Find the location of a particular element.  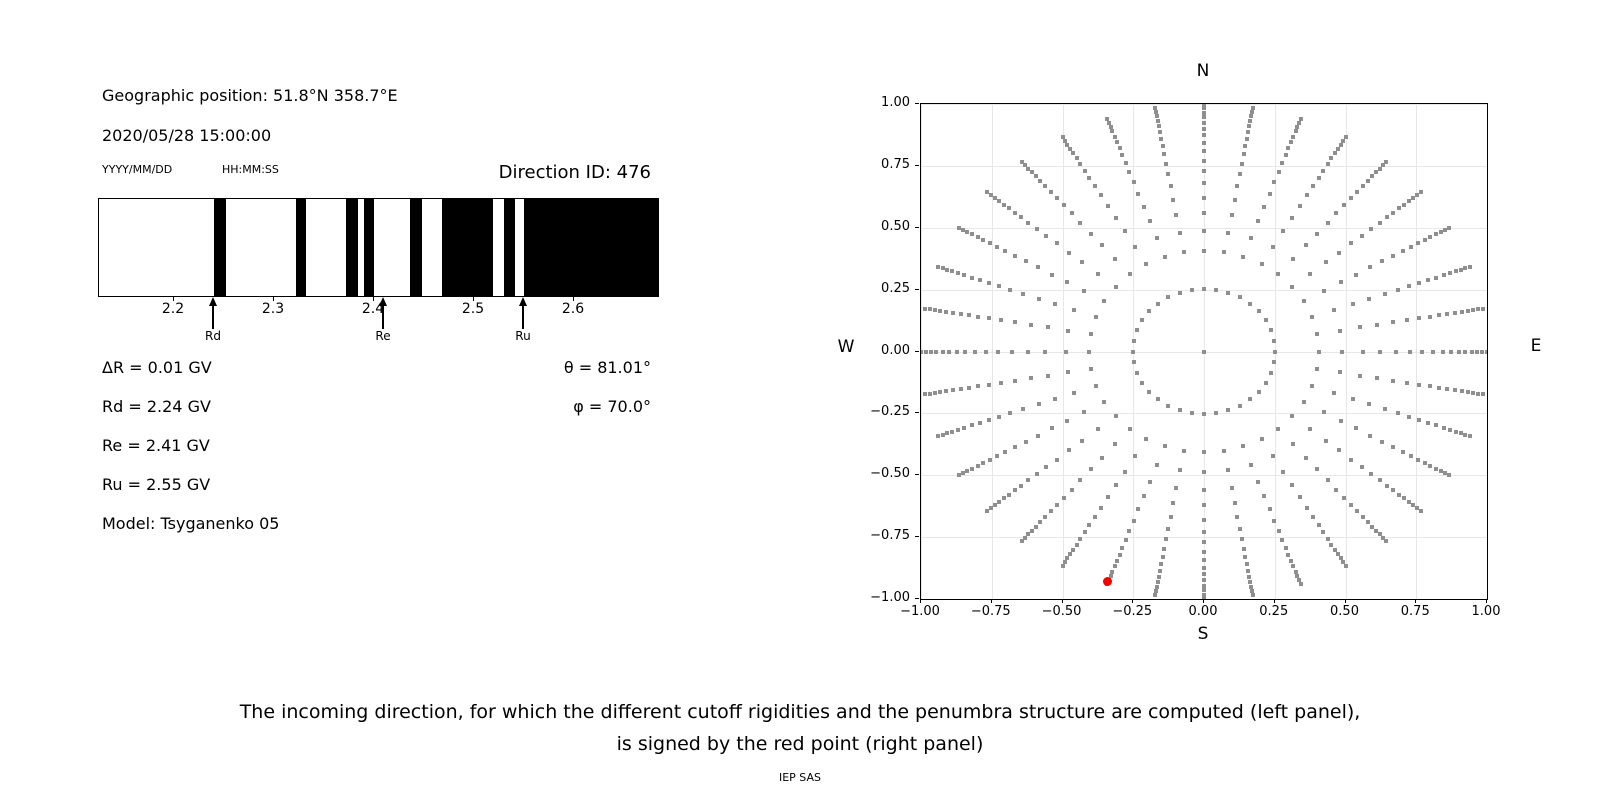

penumbra-band is located at coordinates (220, 247).